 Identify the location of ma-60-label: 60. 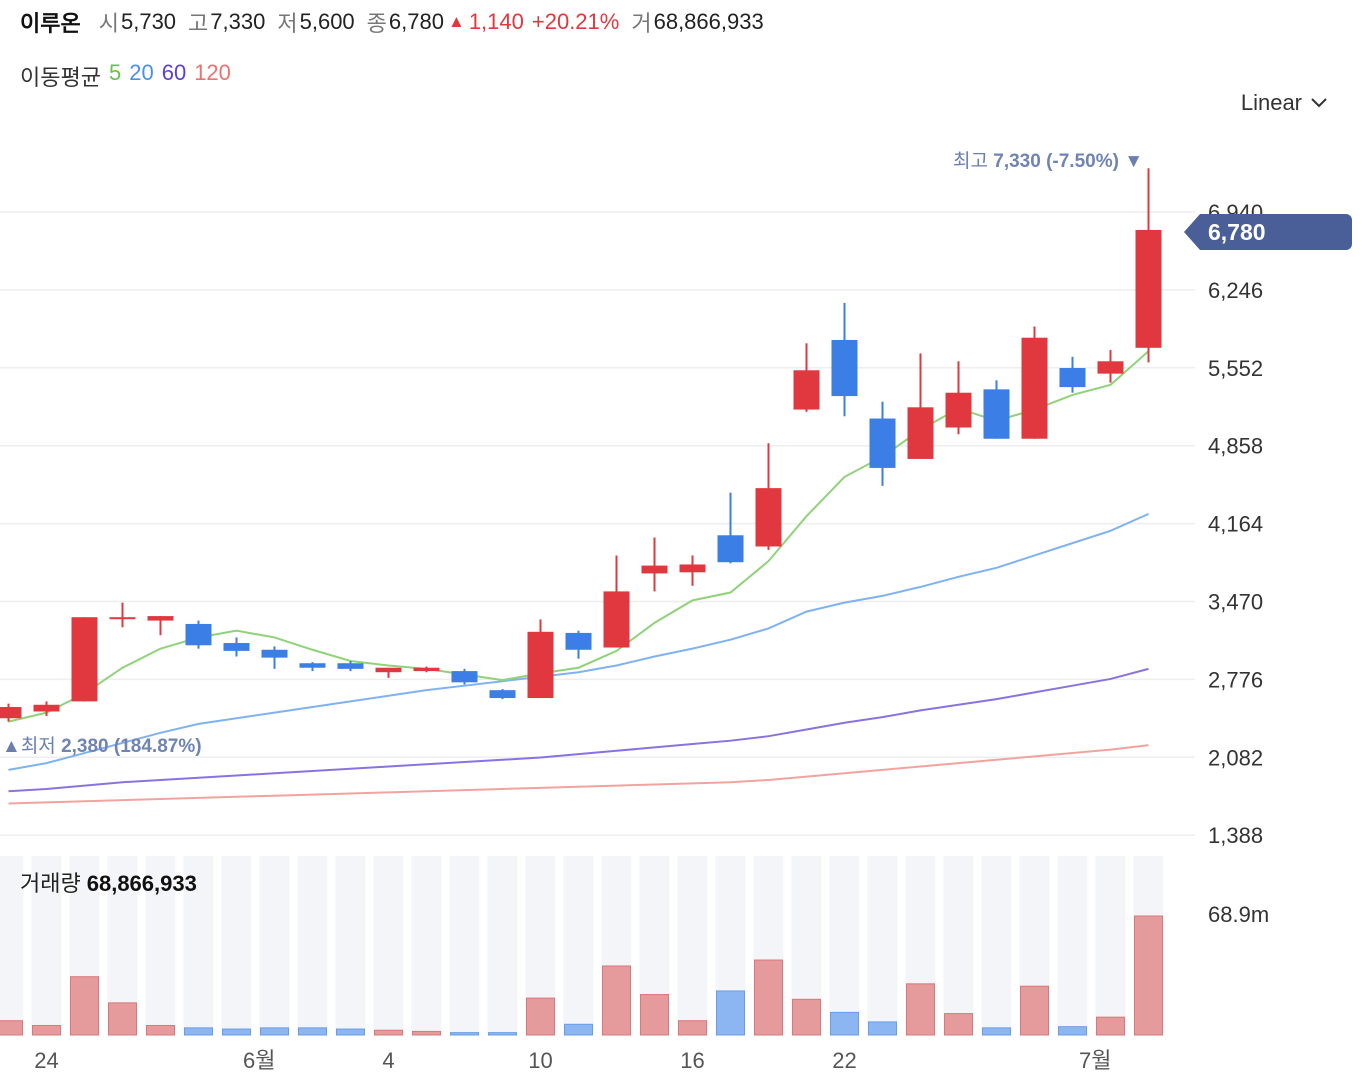
(174, 72).